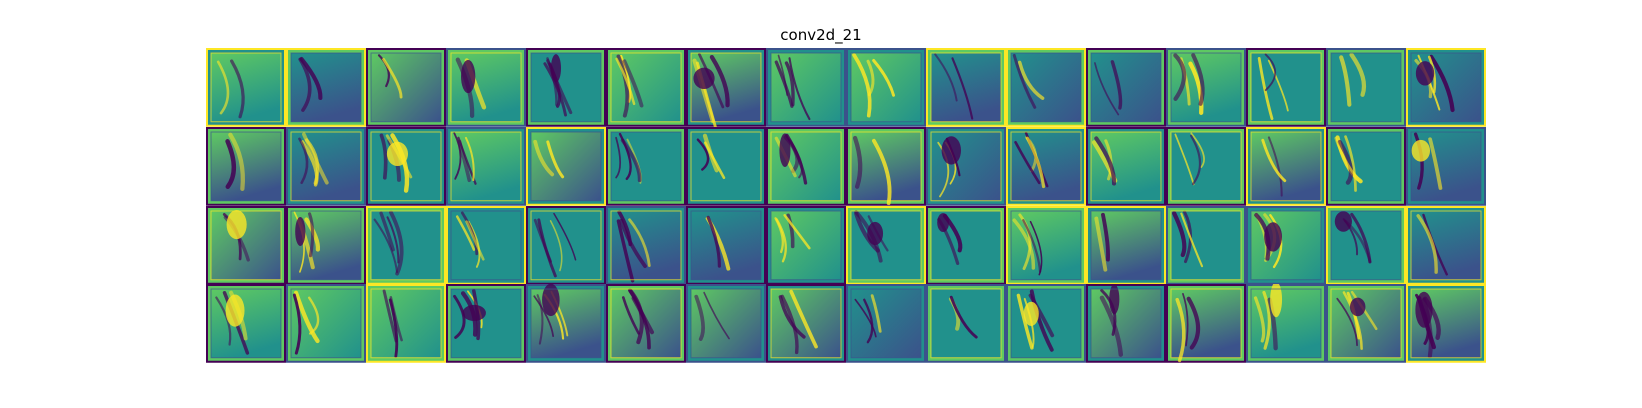  What do you see at coordinates (821, 35) in the screenshot?
I see `figure-title: conv2d_21` at bounding box center [821, 35].